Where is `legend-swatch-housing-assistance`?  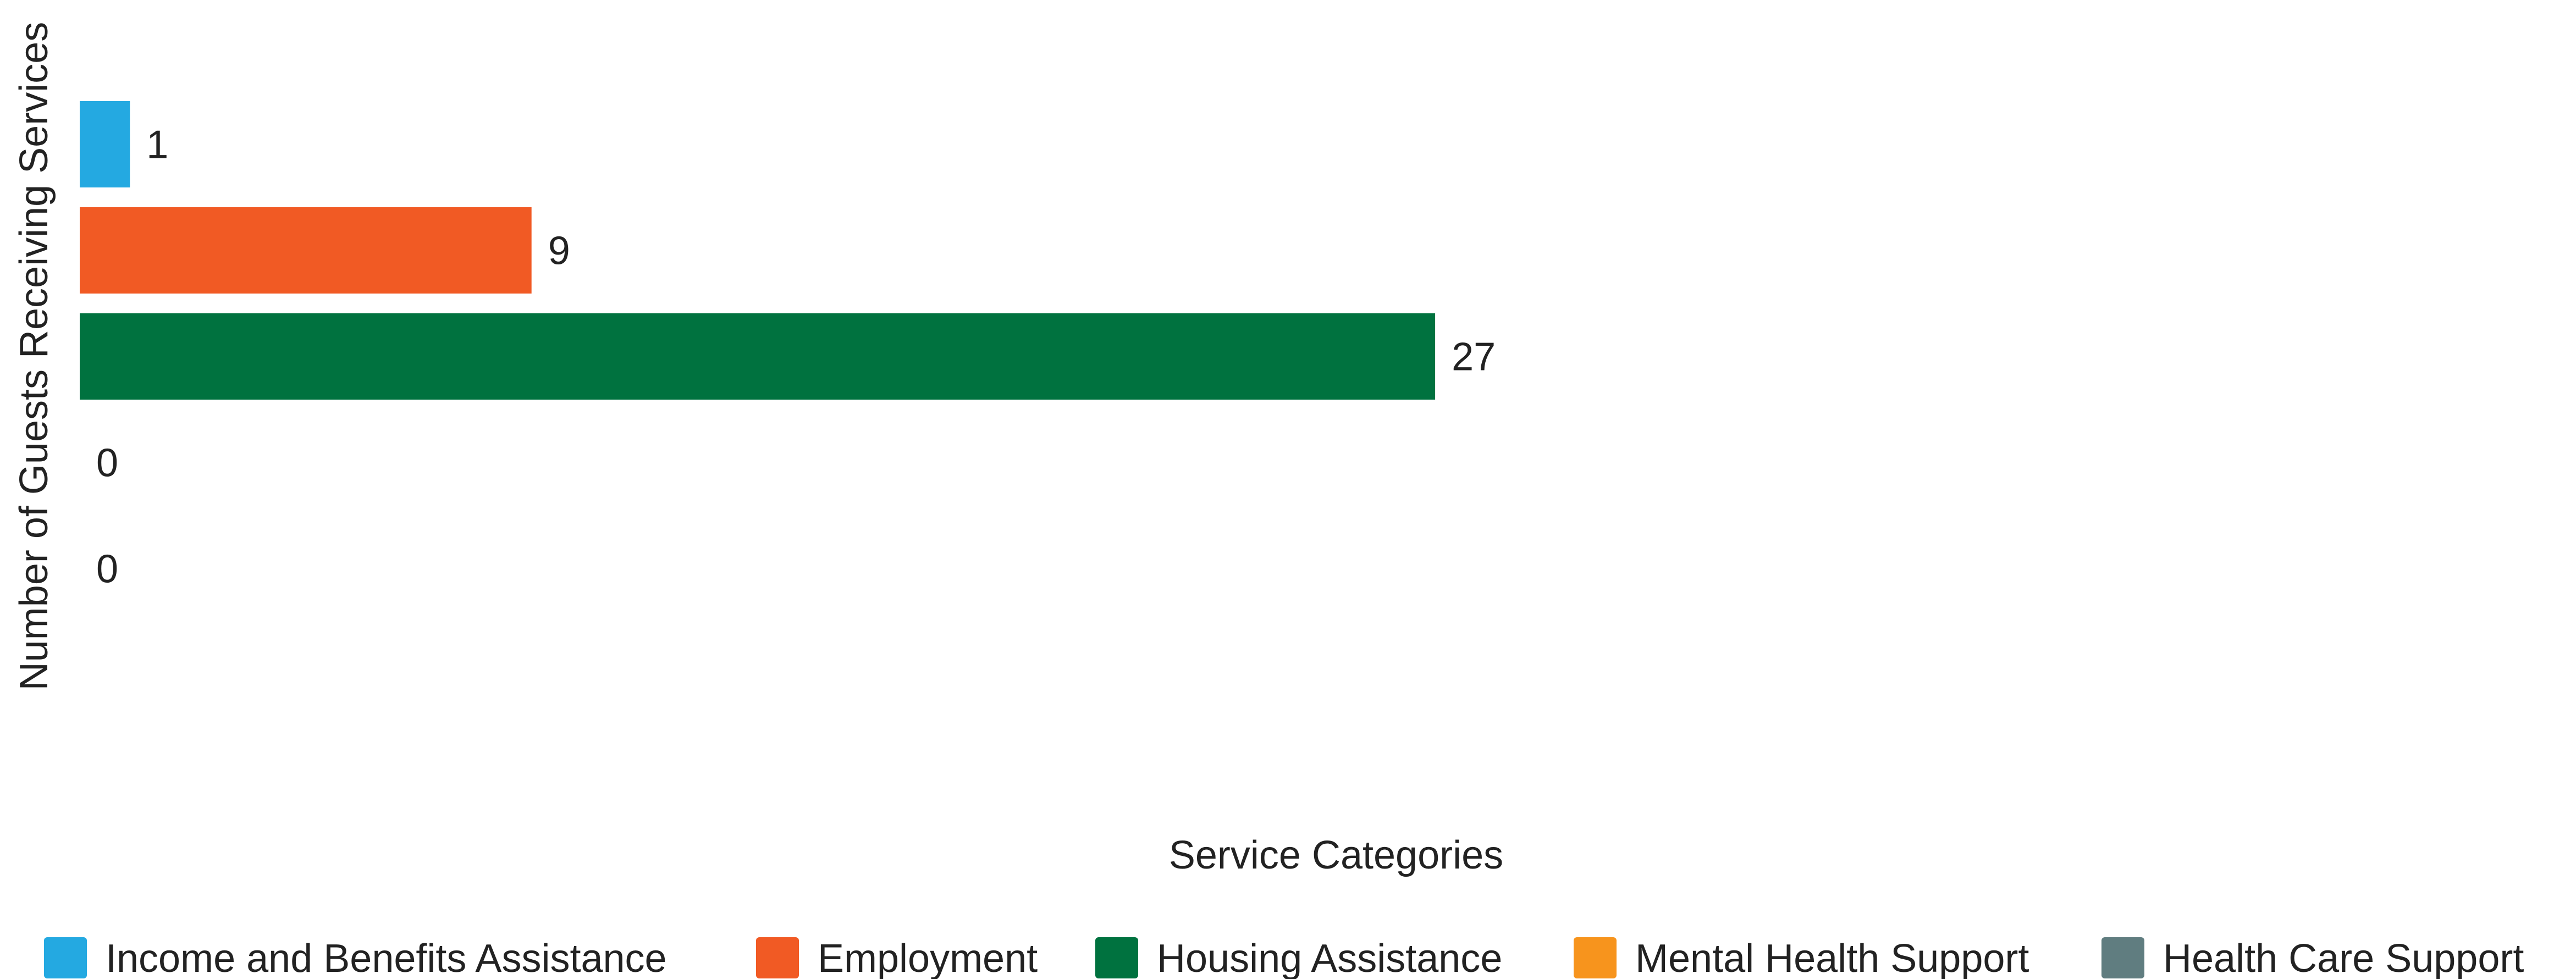 legend-swatch-housing-assistance is located at coordinates (1116, 958).